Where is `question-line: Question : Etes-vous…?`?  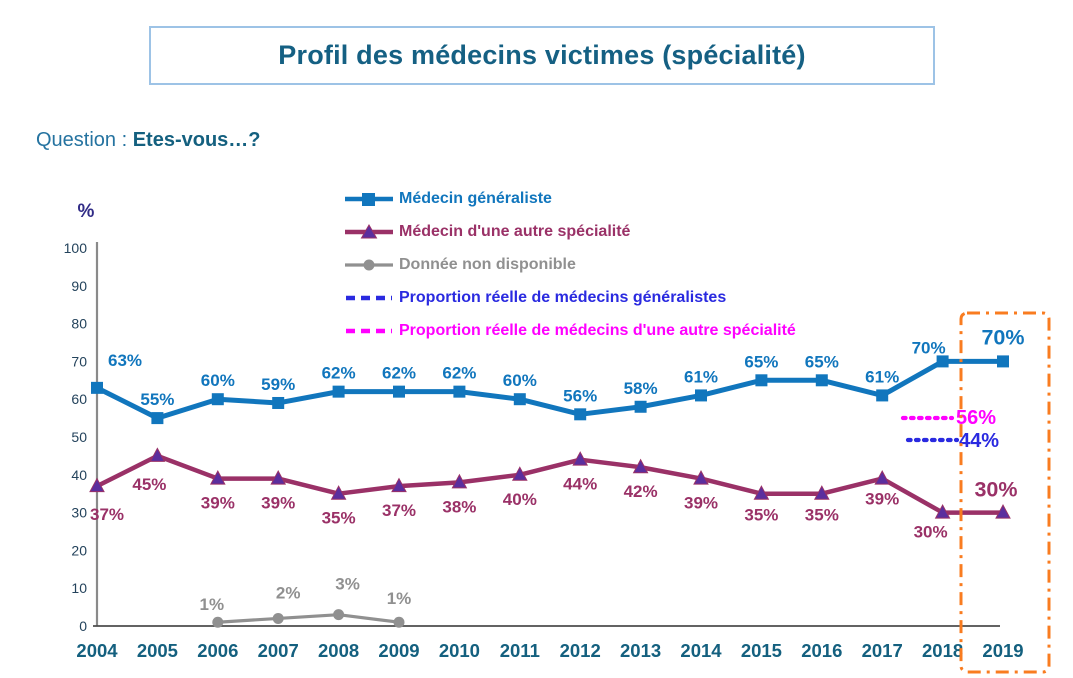 question-line: Question : Etes-vous…? is located at coordinates (148, 140).